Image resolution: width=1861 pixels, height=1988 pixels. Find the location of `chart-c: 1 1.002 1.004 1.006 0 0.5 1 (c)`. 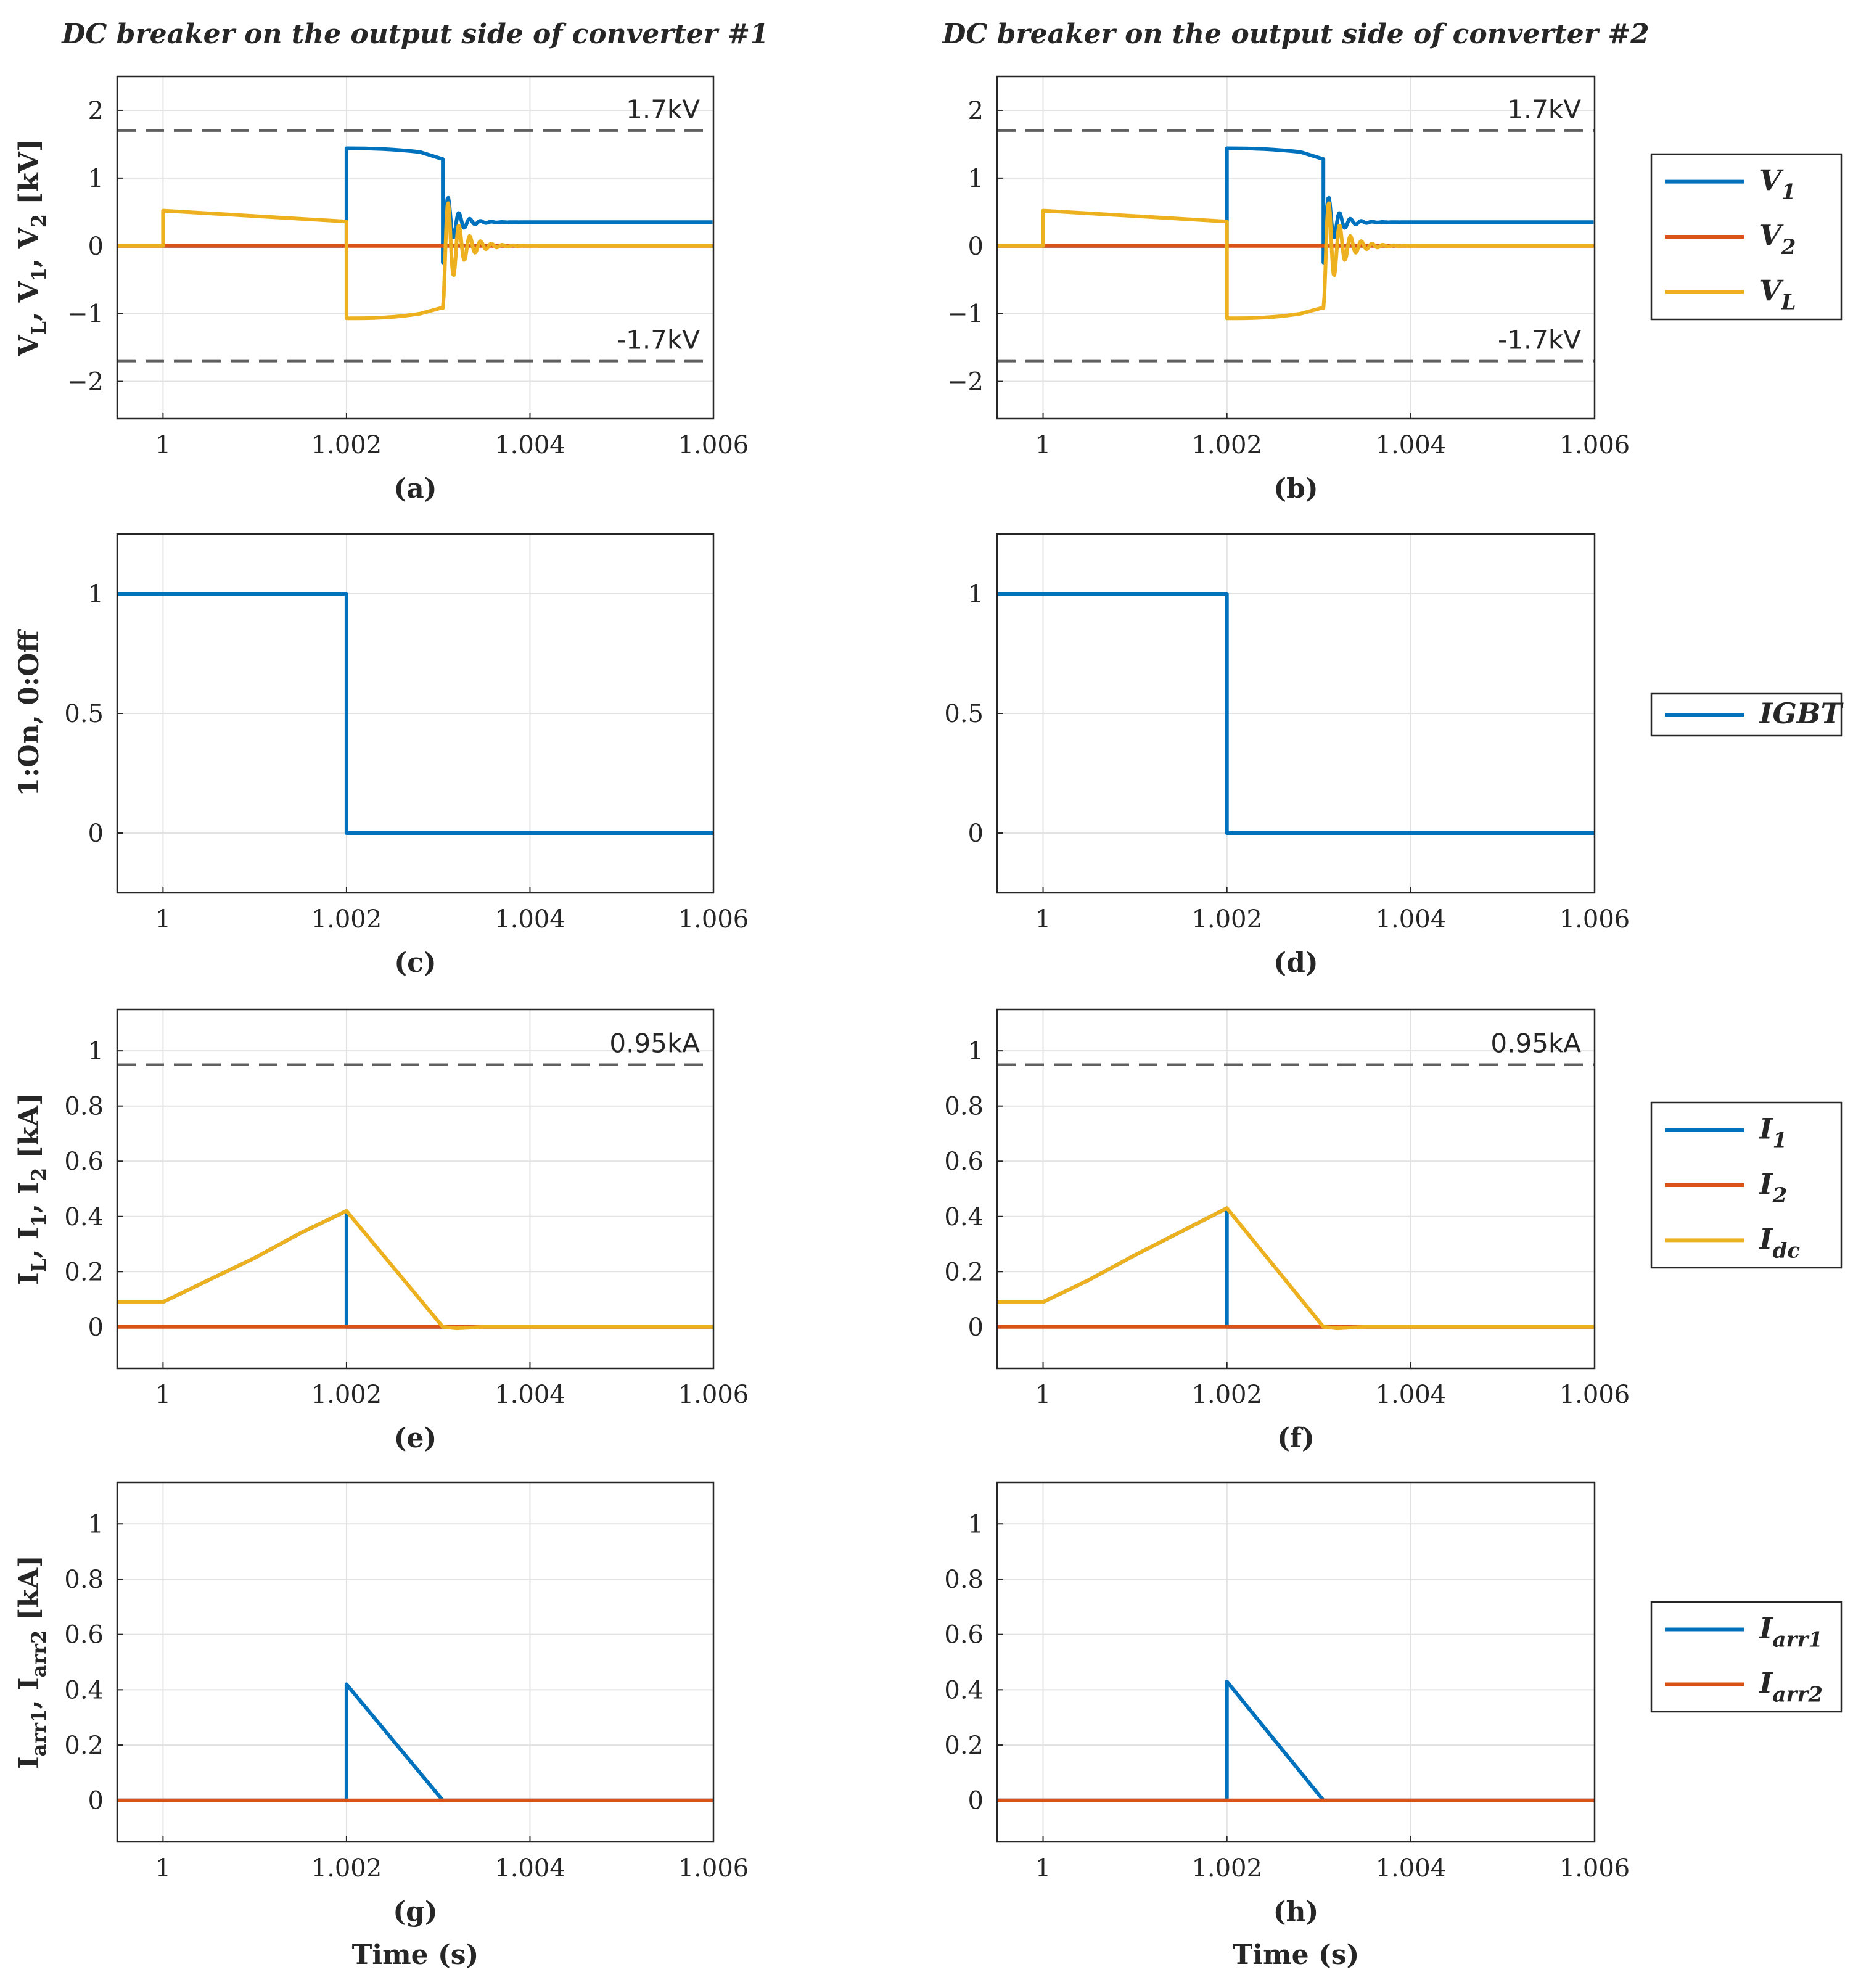

chart-c: 1 1.002 1.004 1.006 0 0.5 1 (c) is located at coordinates (407, 756).